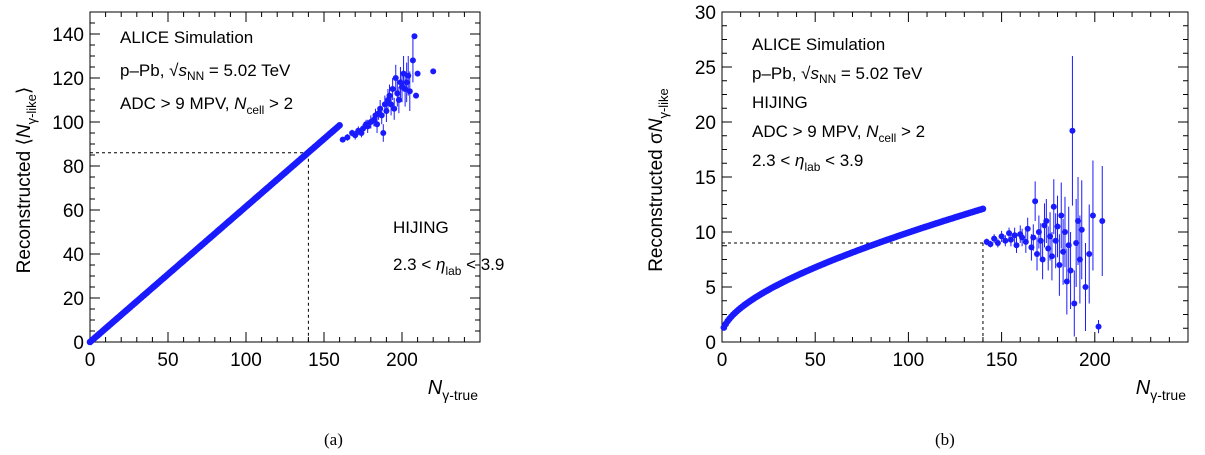 Image resolution: width=1205 pixels, height=455 pixels. I want to click on y-tick-label: 100, so click(68, 123).